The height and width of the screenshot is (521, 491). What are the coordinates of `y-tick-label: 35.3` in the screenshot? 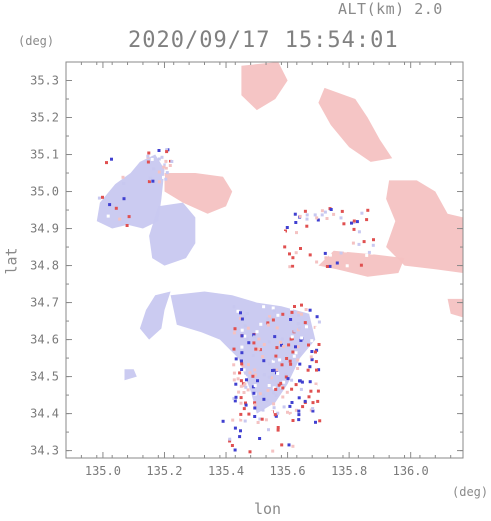 It's located at (44, 81).